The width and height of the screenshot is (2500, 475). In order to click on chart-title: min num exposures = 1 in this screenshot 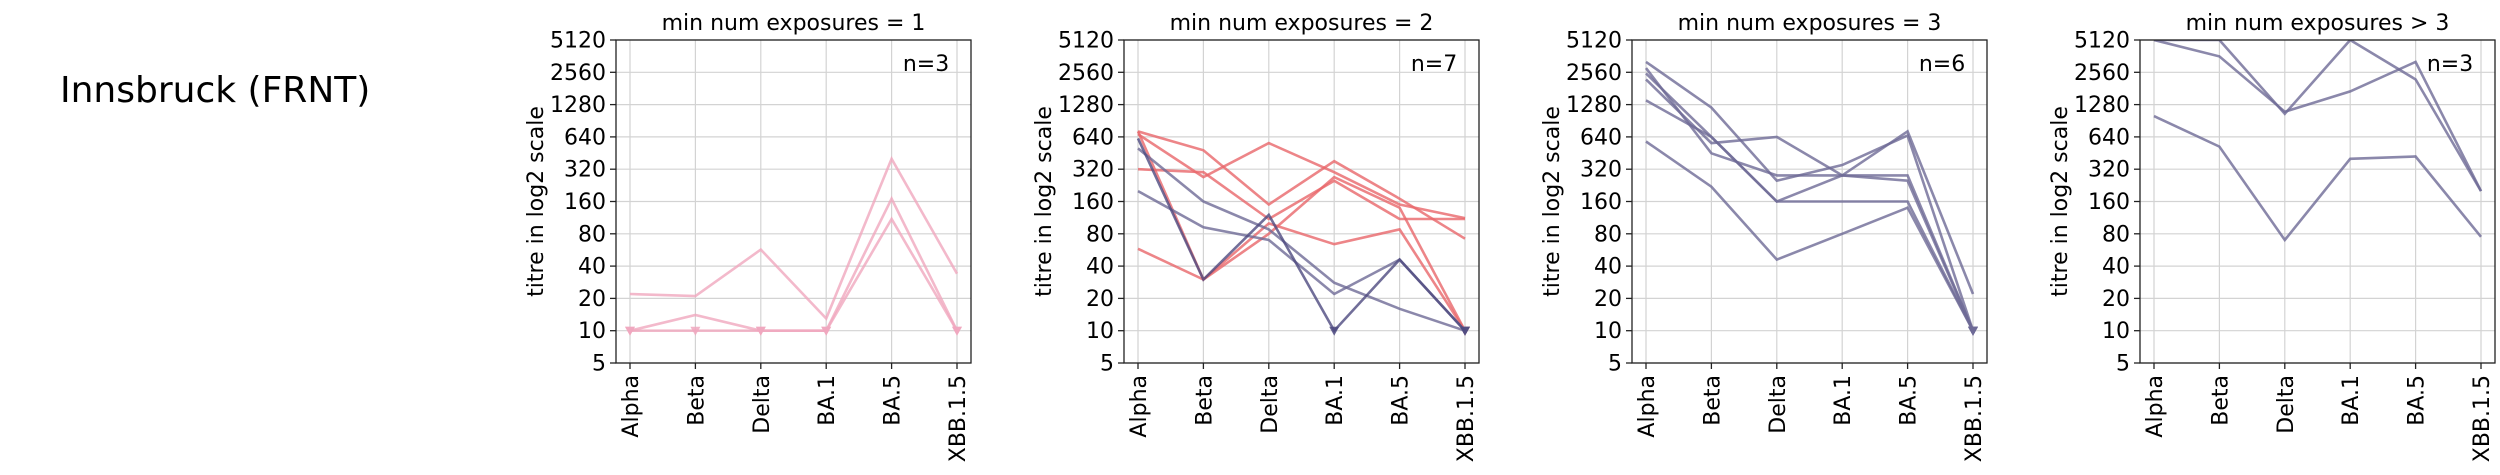, I will do `click(794, 23)`.